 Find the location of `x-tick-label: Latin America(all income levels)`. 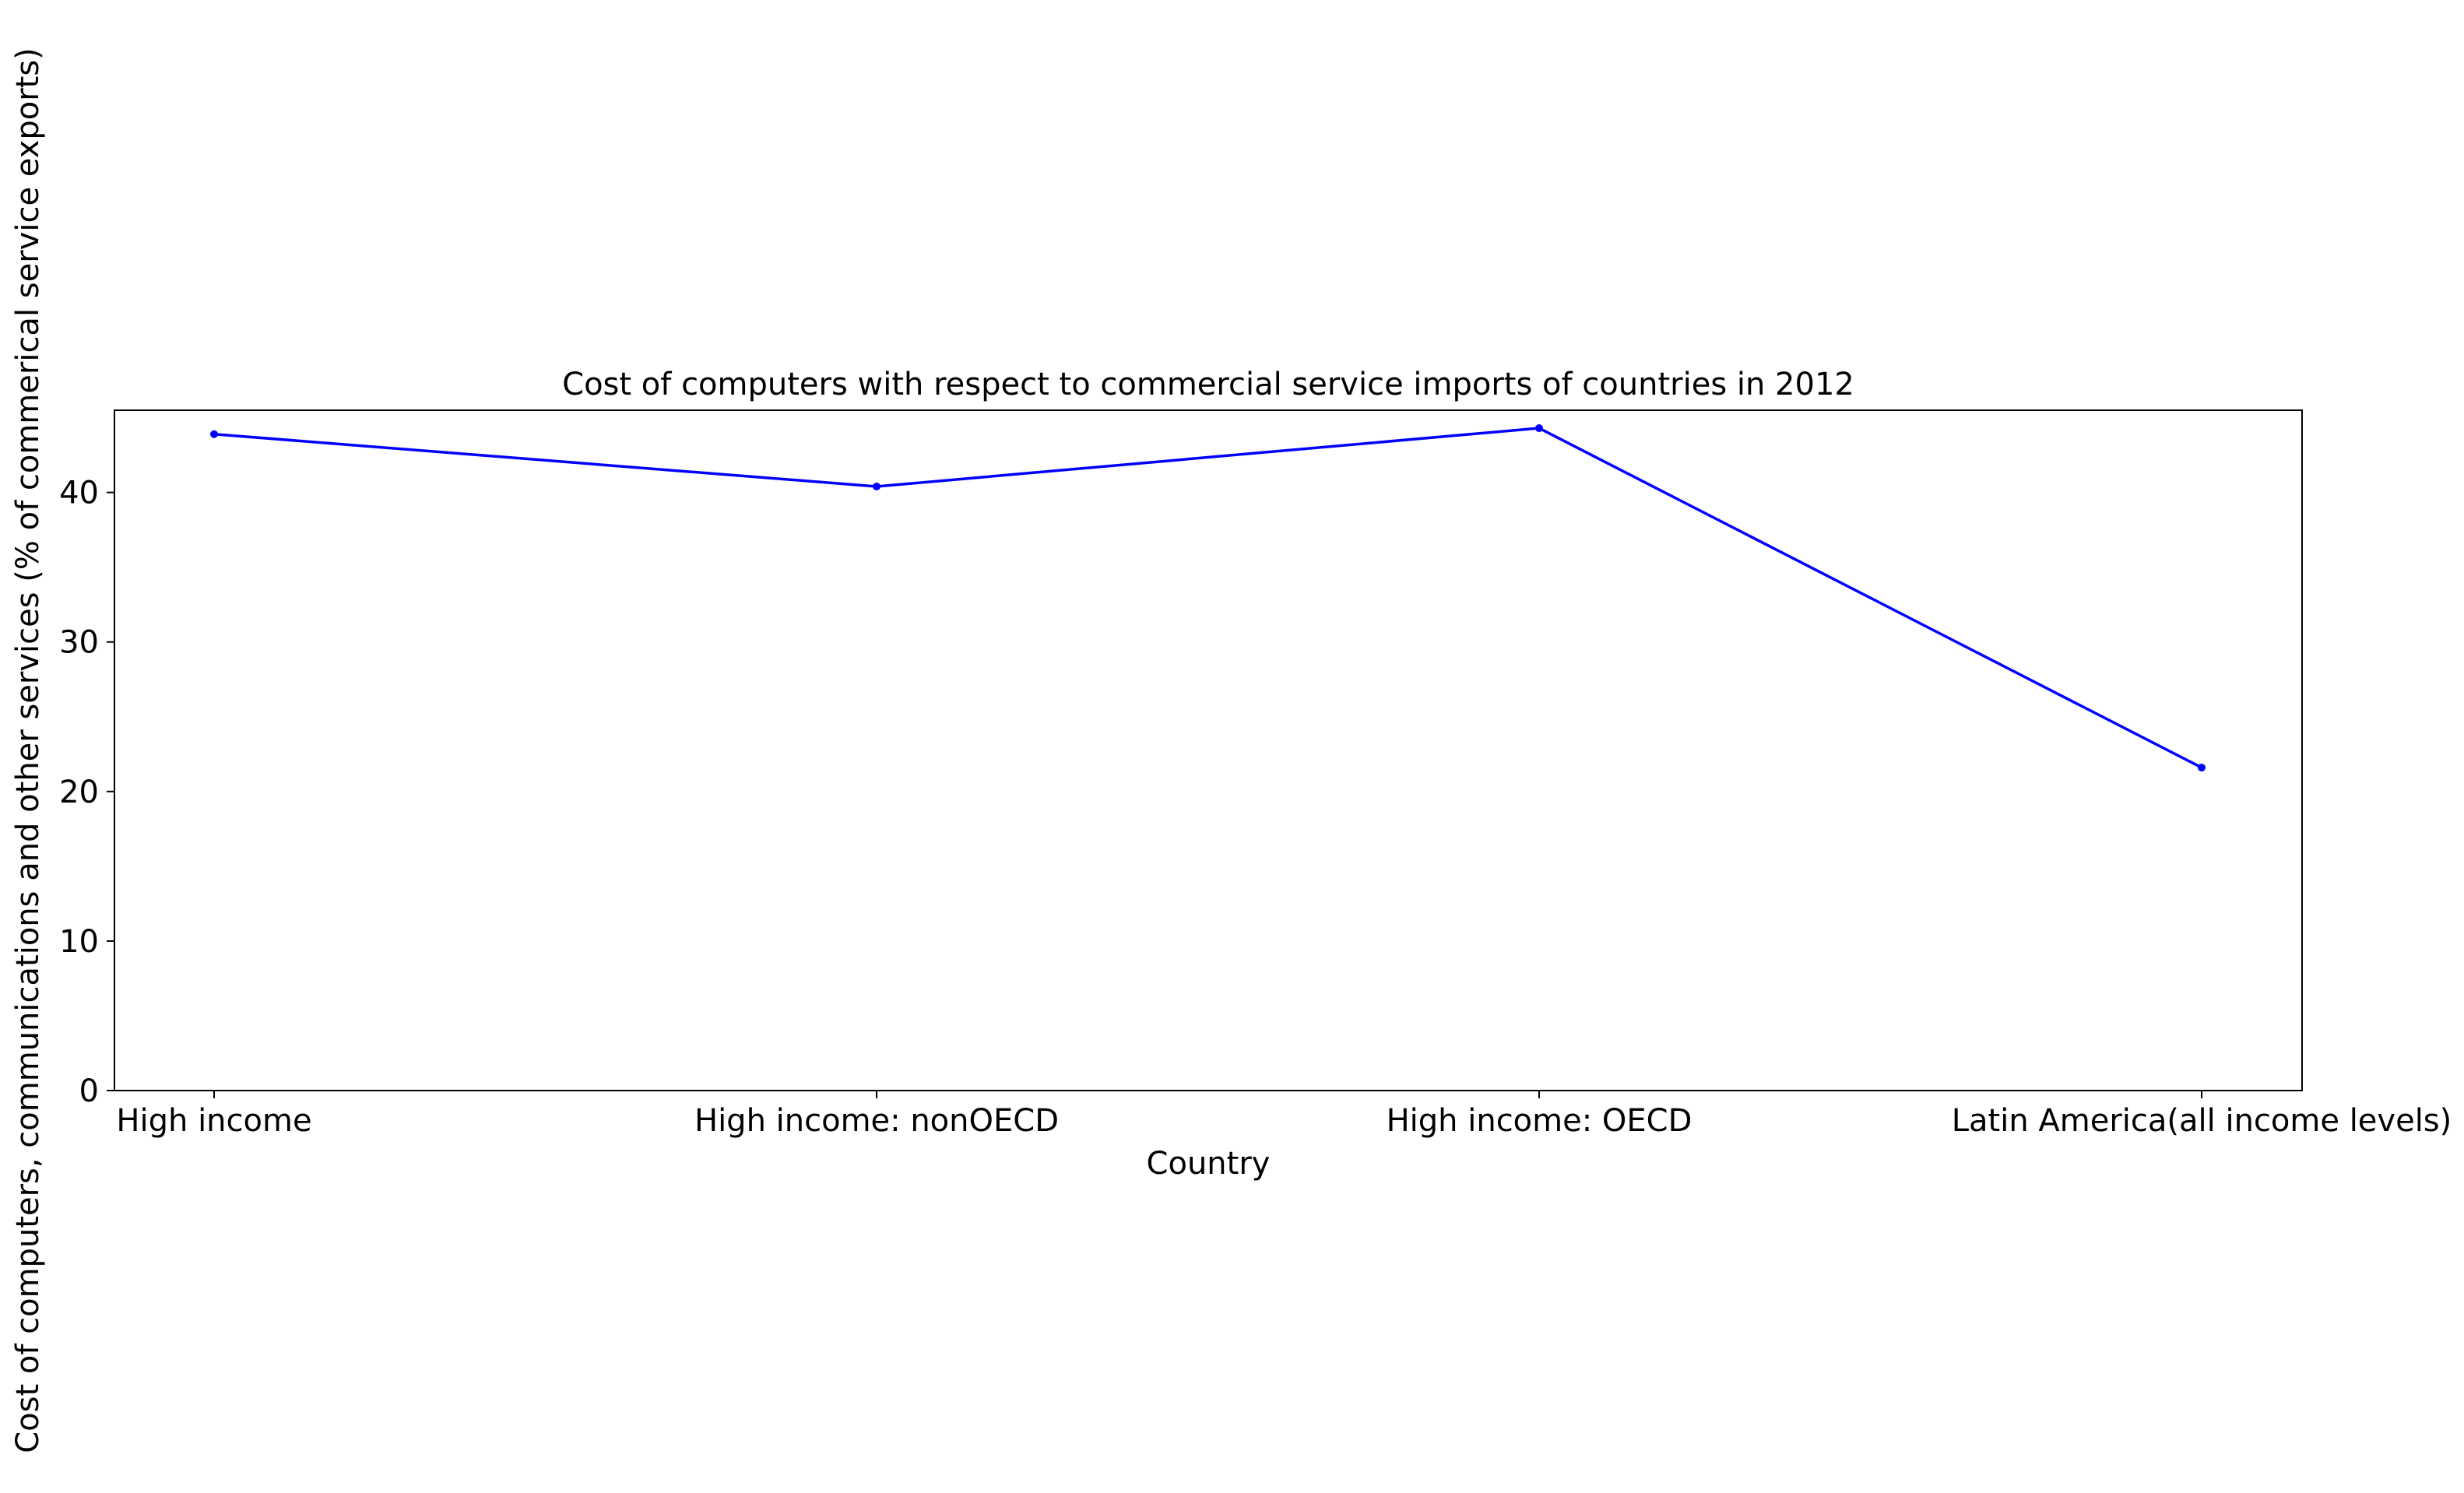

x-tick-label: Latin America(all income levels) is located at coordinates (2202, 1121).